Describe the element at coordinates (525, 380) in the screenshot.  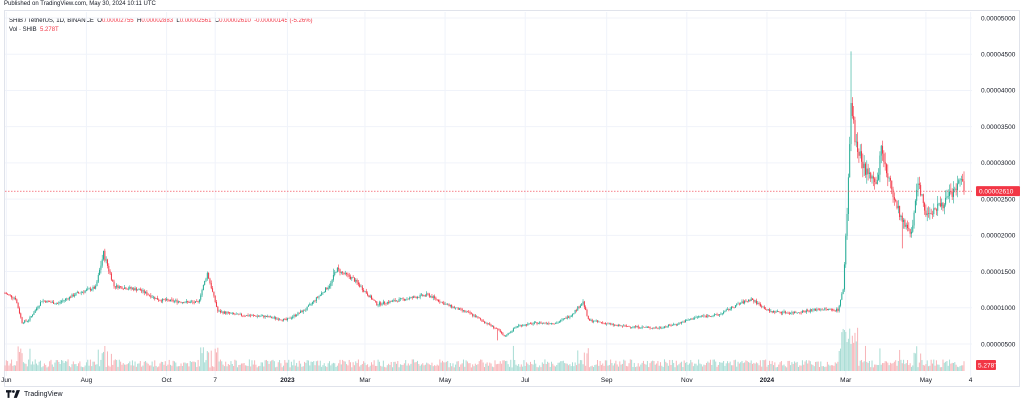
I see `x-tick-label: Jul` at that location.